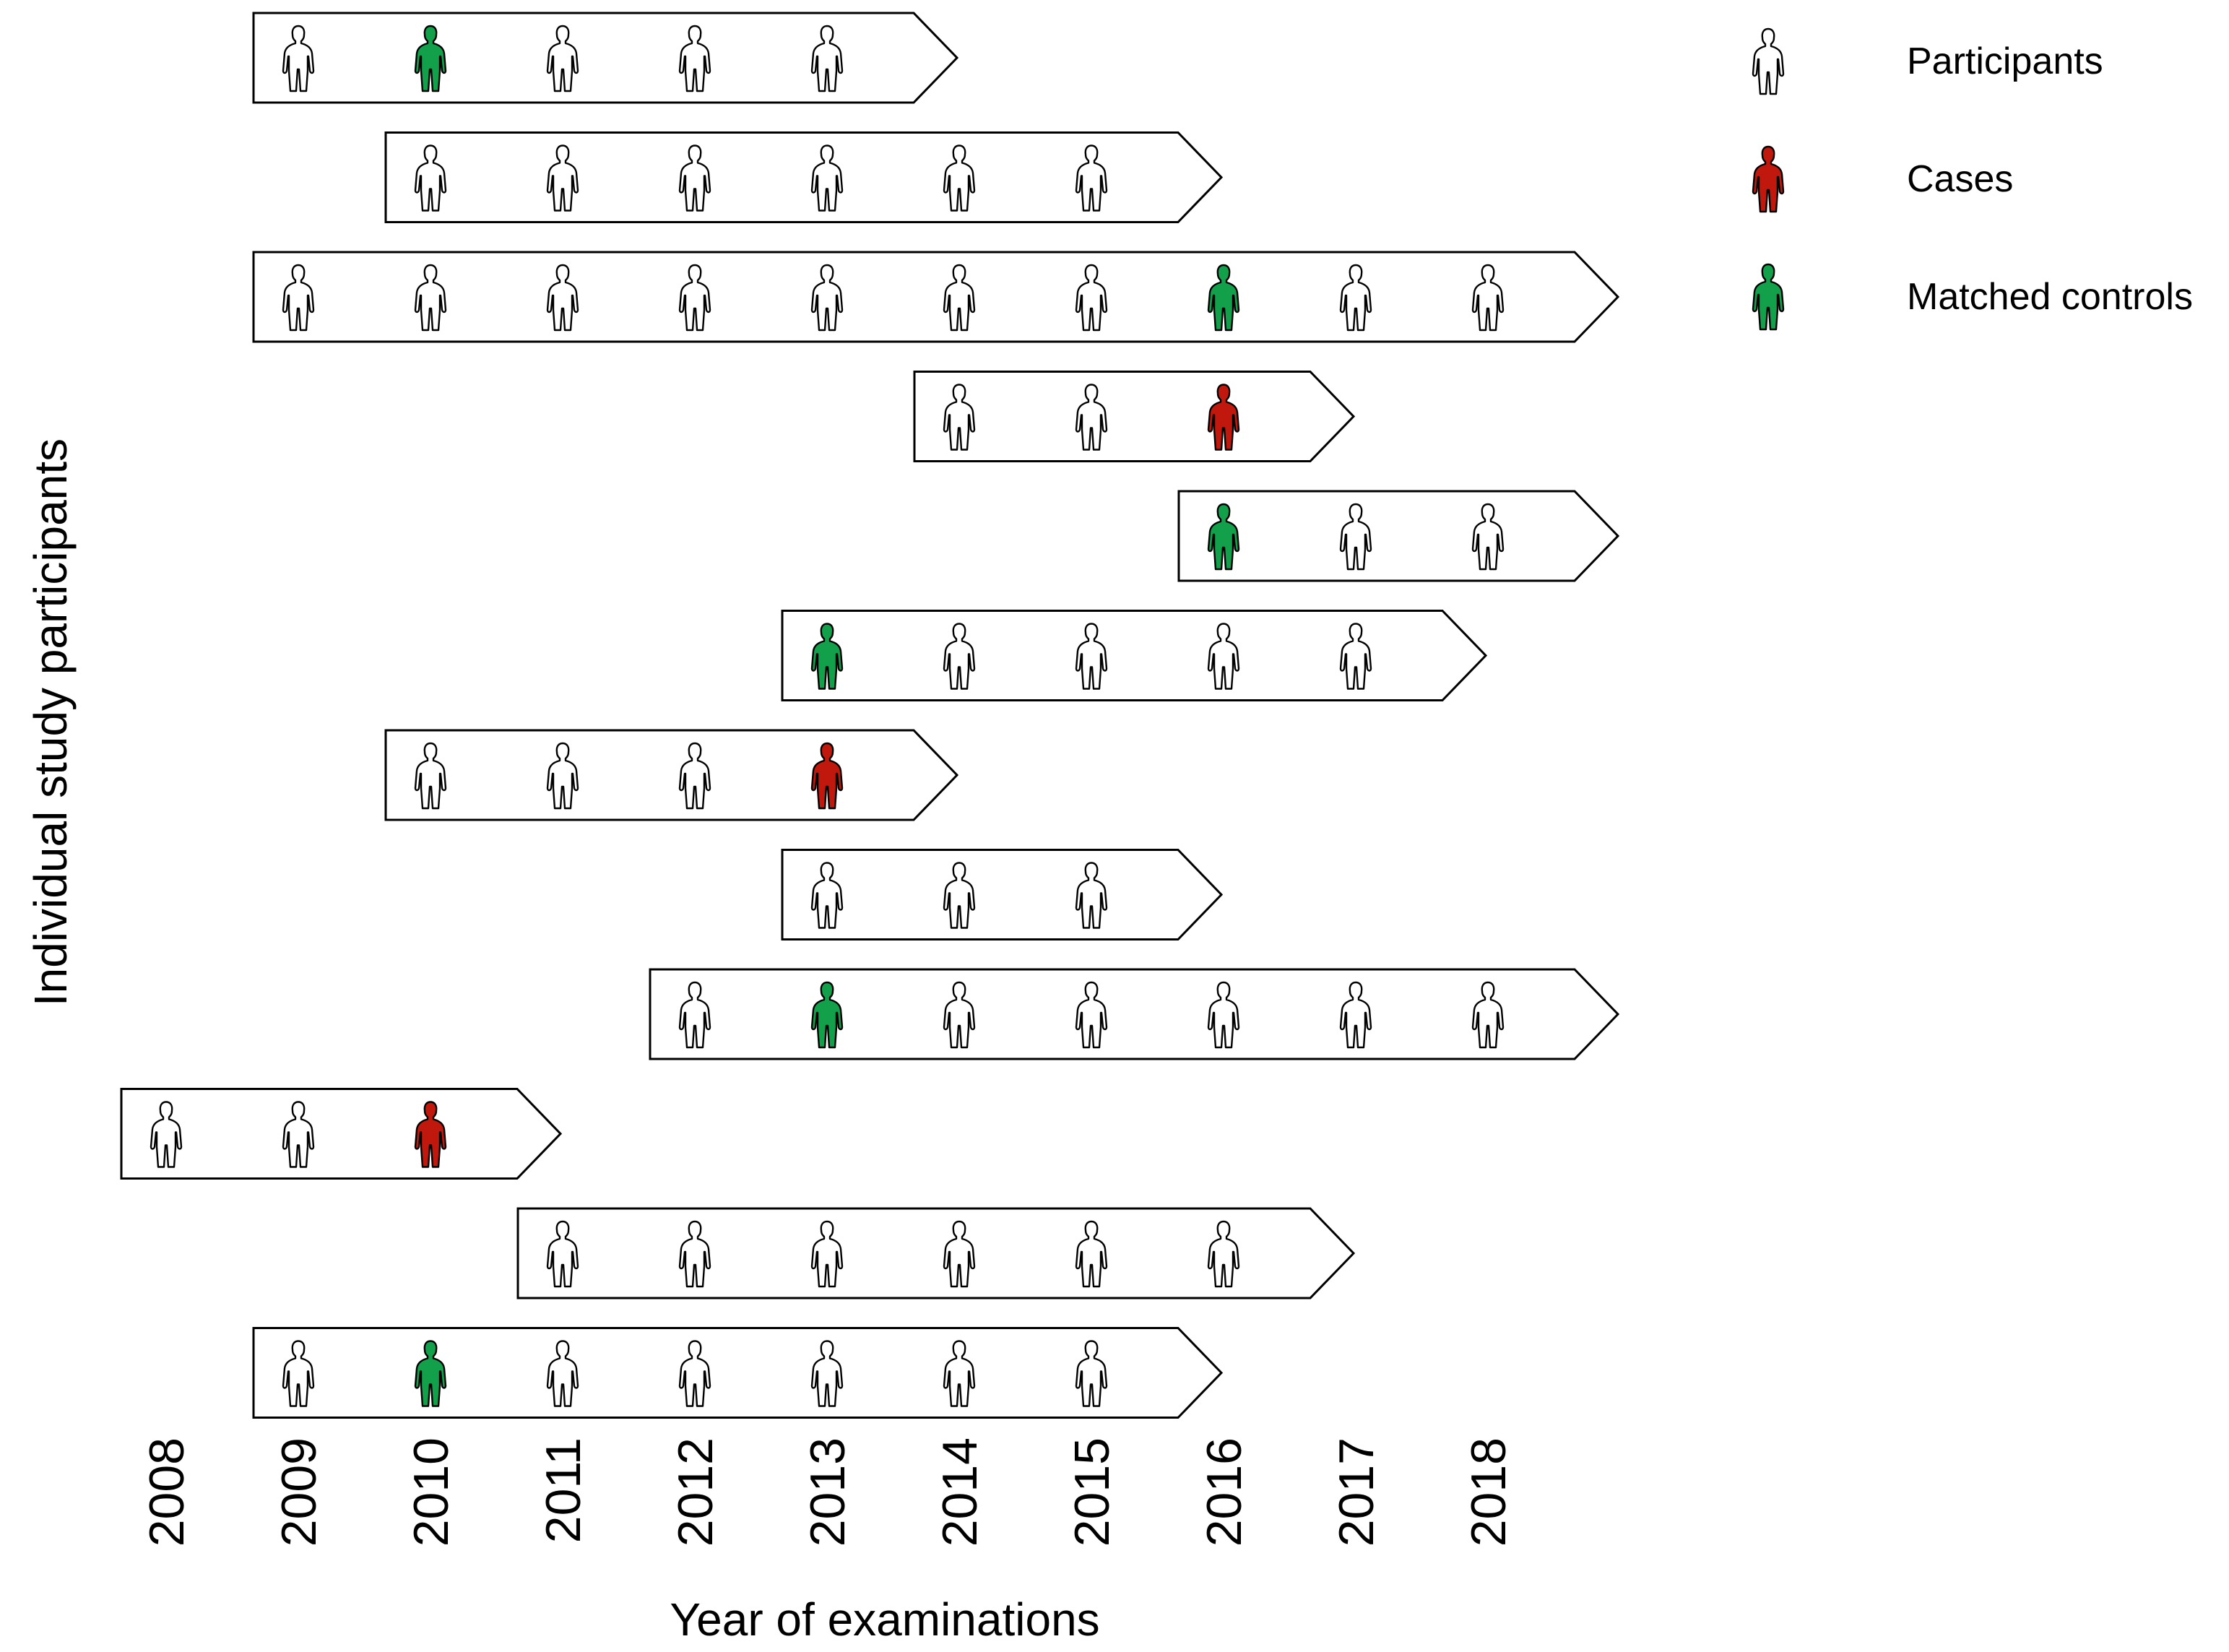  What do you see at coordinates (1356, 1492) in the screenshot?
I see `year-tick-label: 2017` at bounding box center [1356, 1492].